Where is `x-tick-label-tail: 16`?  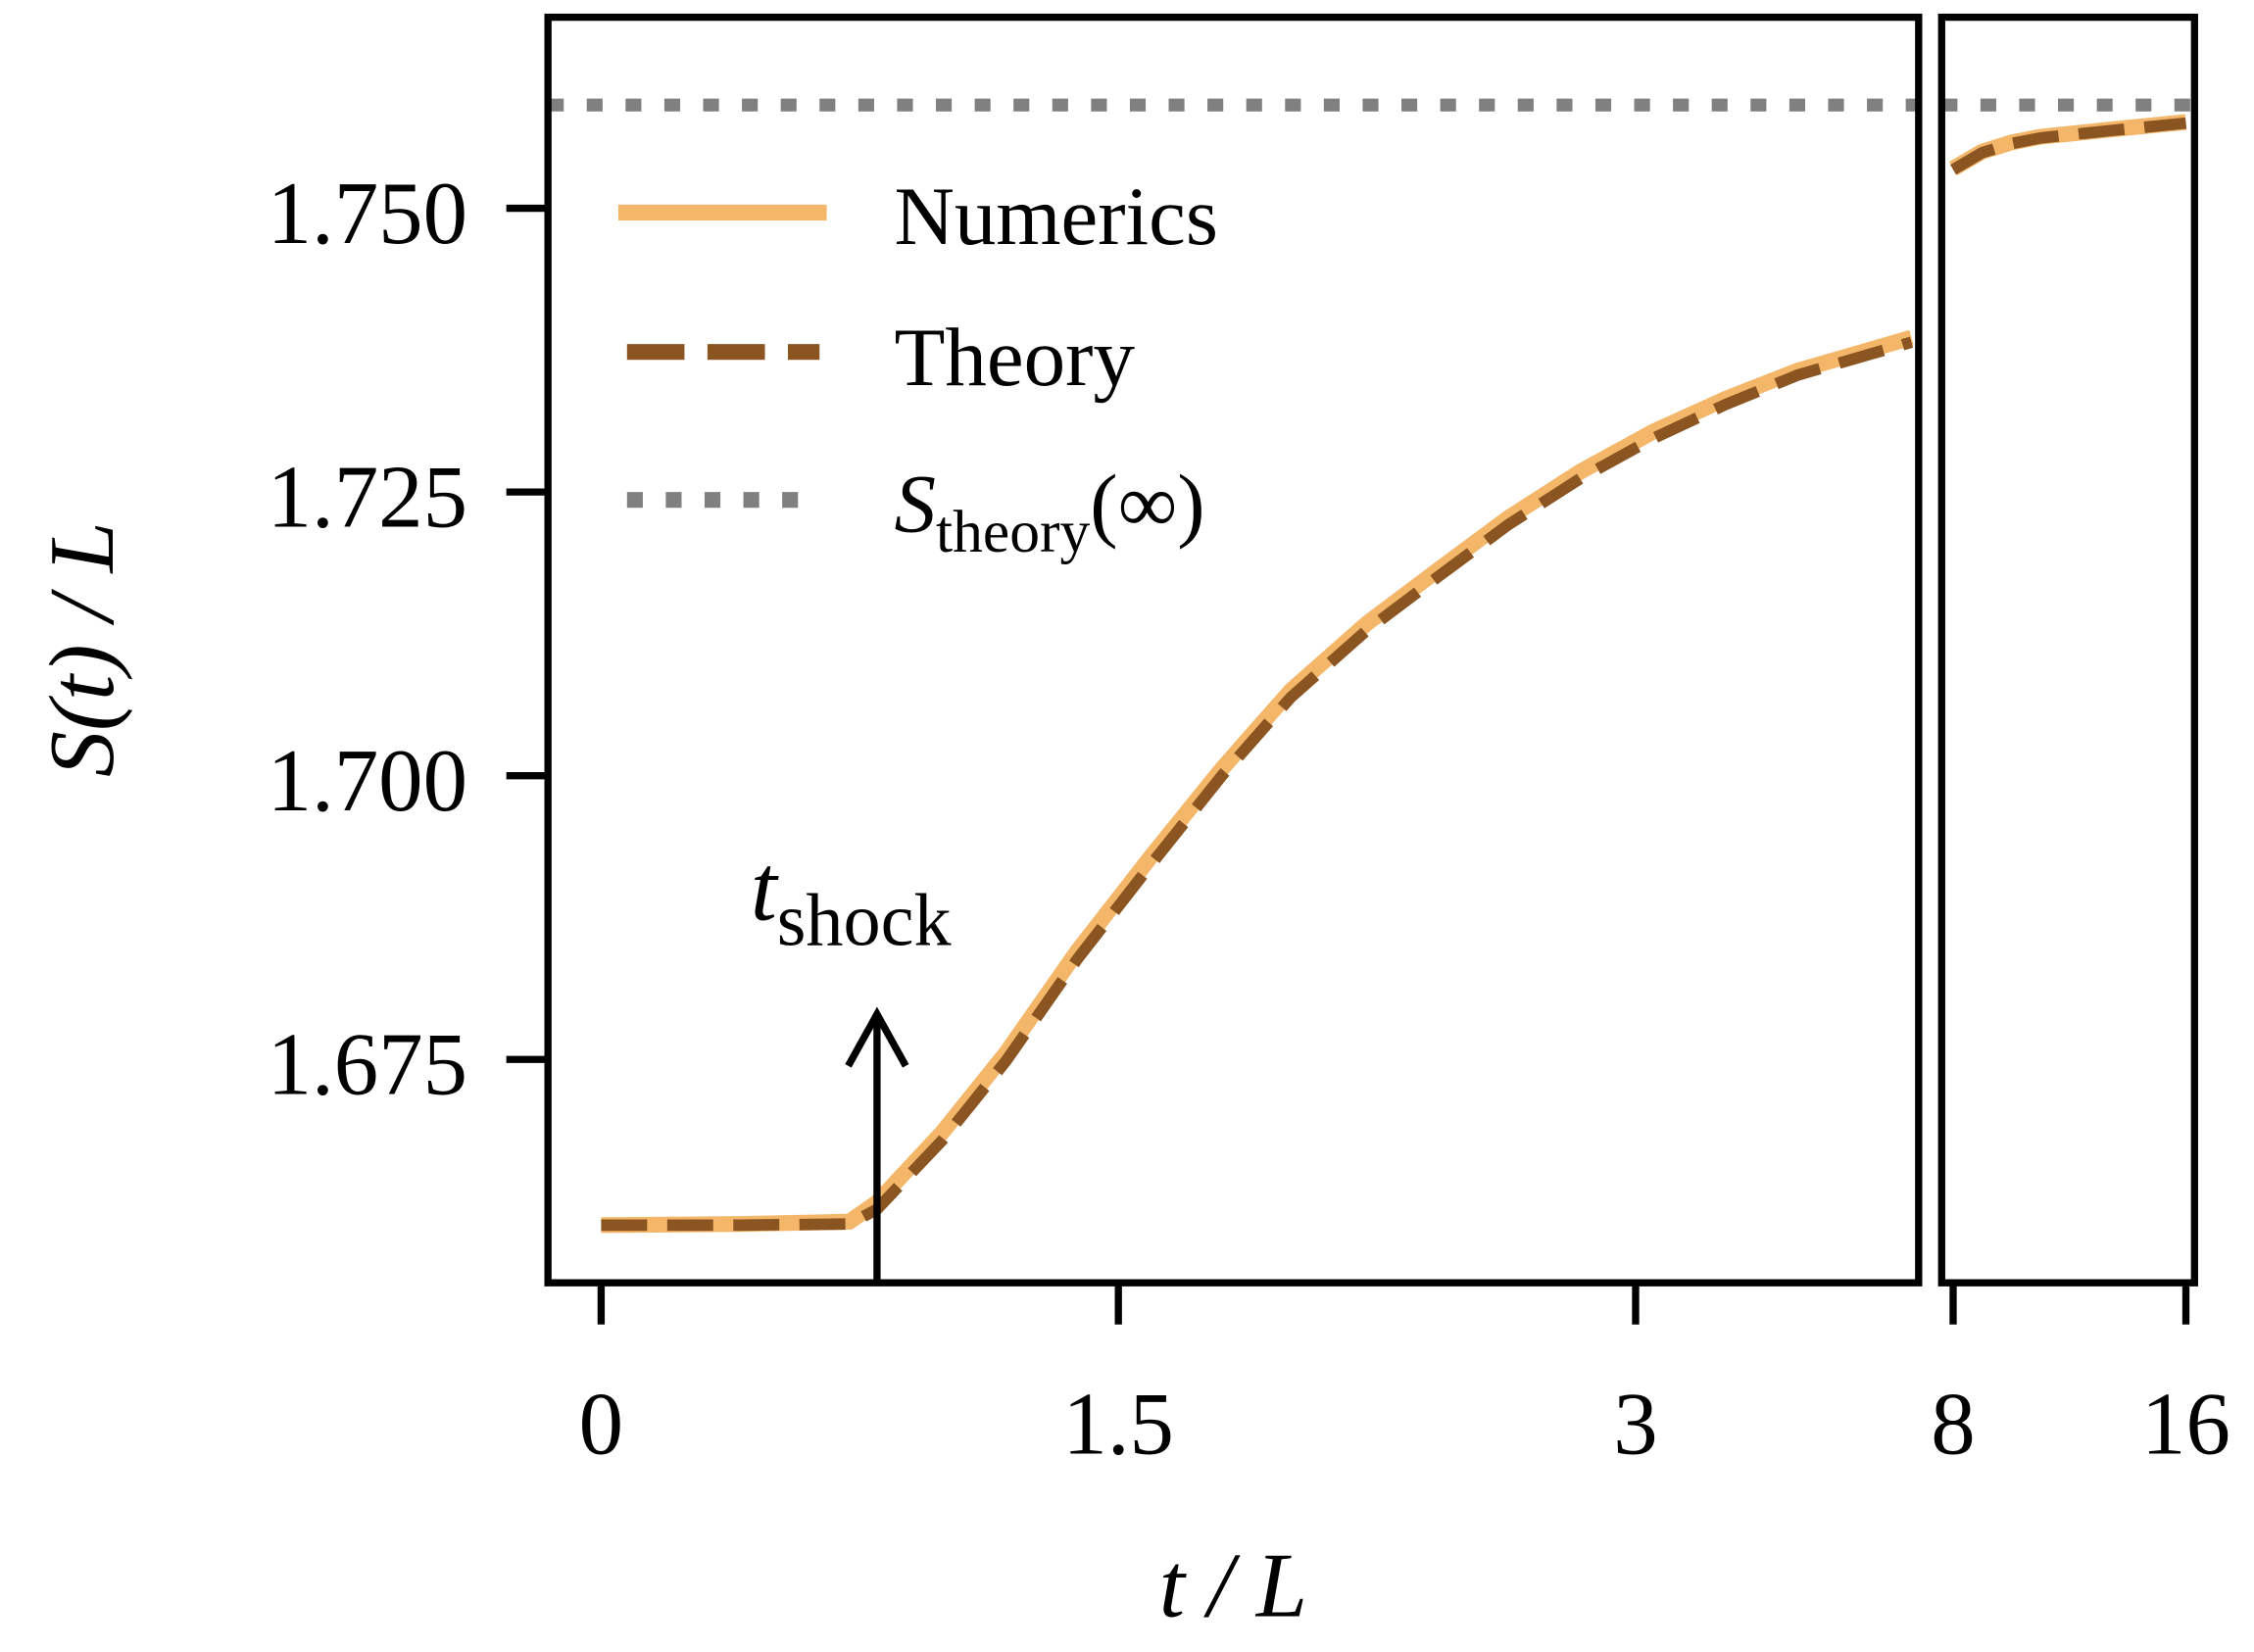
x-tick-label-tail: 16 is located at coordinates (2185, 1424).